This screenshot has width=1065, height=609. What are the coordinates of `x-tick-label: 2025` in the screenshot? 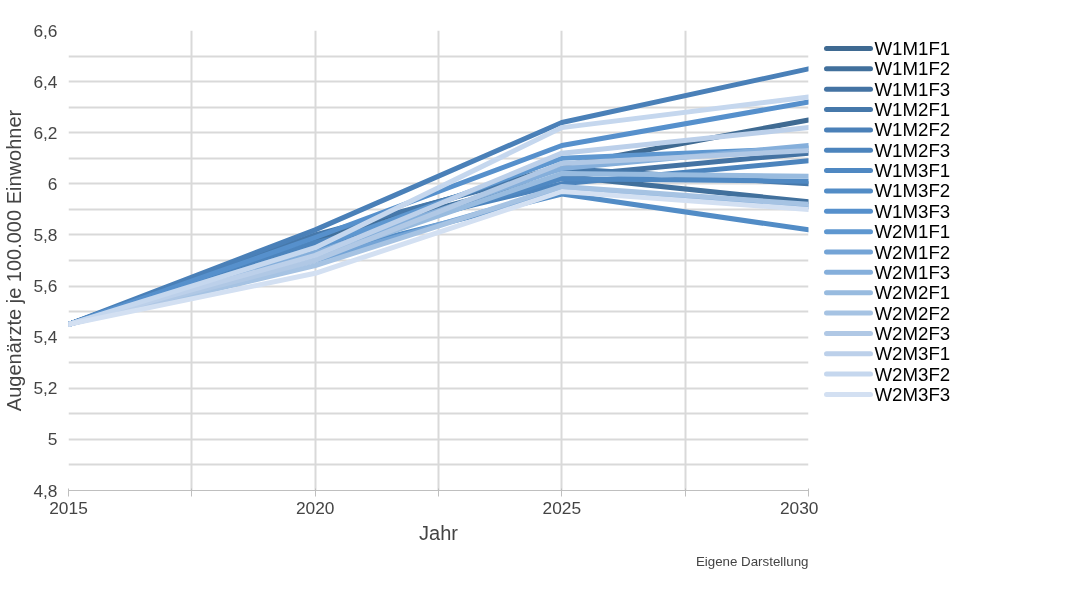 It's located at (562, 507).